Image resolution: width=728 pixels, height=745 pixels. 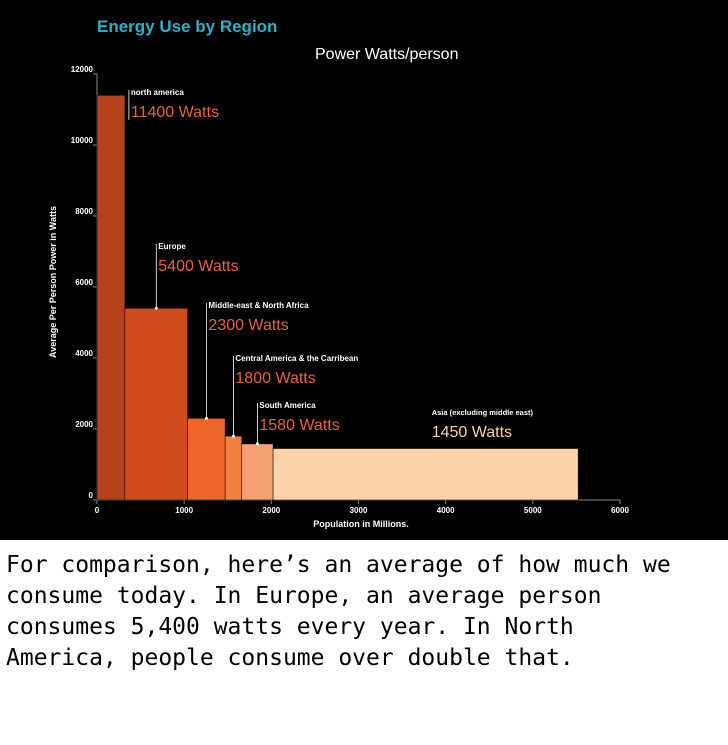 I want to click on x-tick-label: 5000, so click(x=533, y=510).